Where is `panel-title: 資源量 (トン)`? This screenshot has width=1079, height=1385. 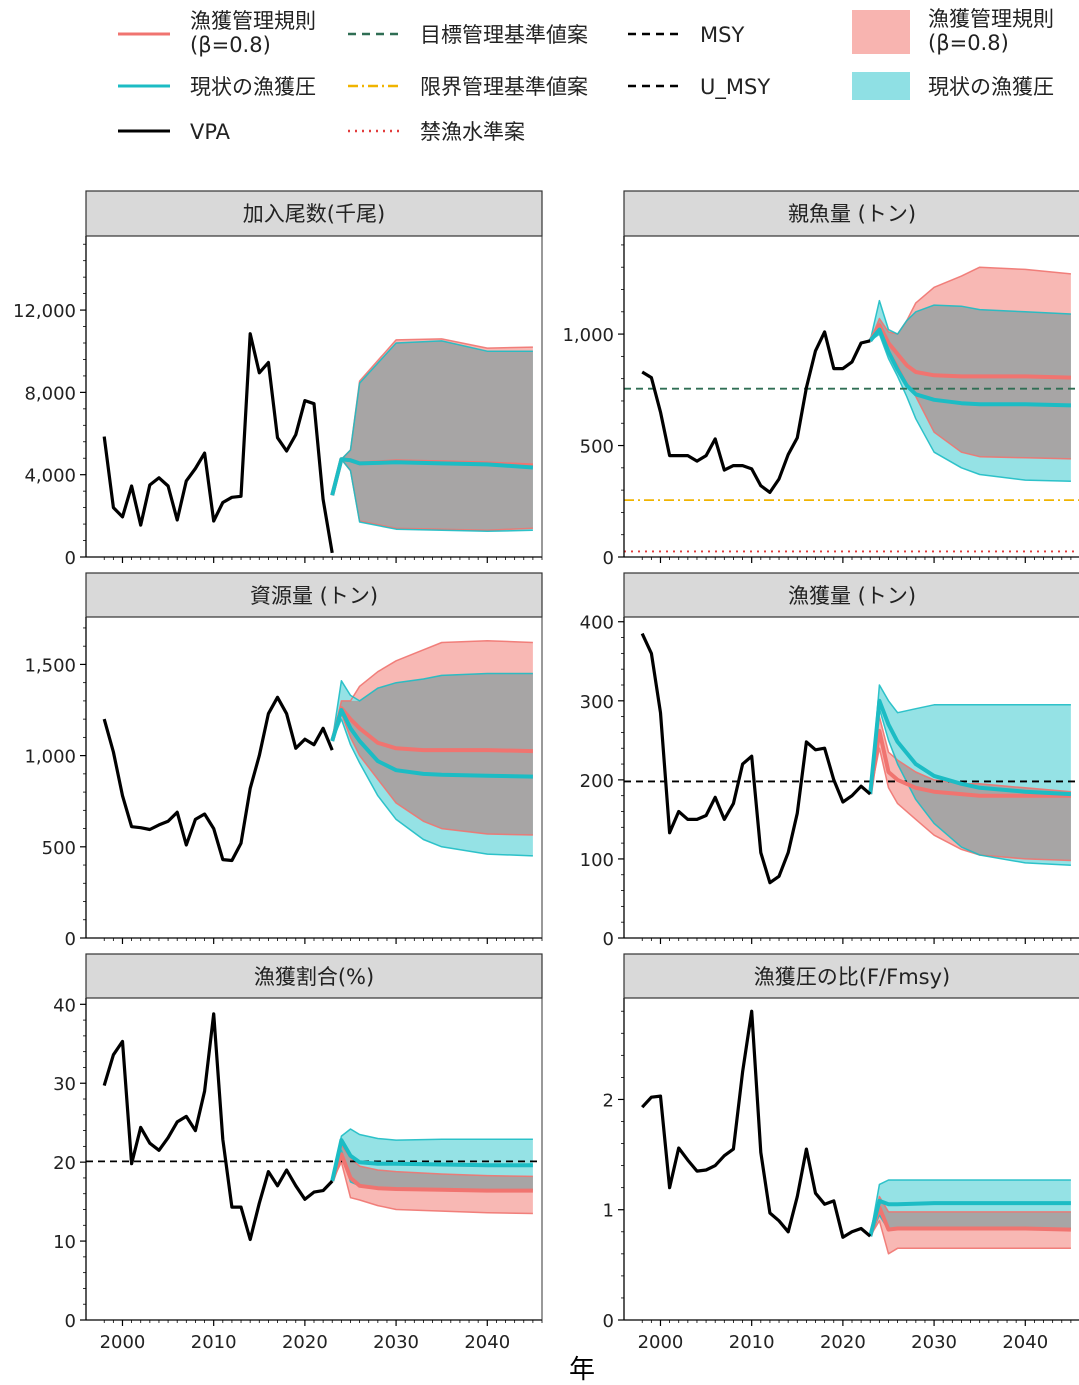
panel-title: 資源量 (トン) is located at coordinates (314, 596).